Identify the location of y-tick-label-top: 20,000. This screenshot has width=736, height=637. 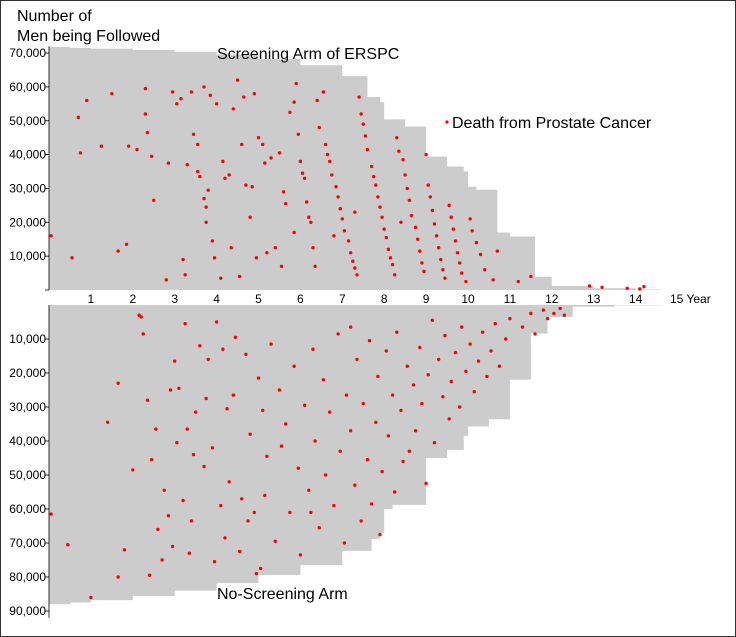
(27, 222).